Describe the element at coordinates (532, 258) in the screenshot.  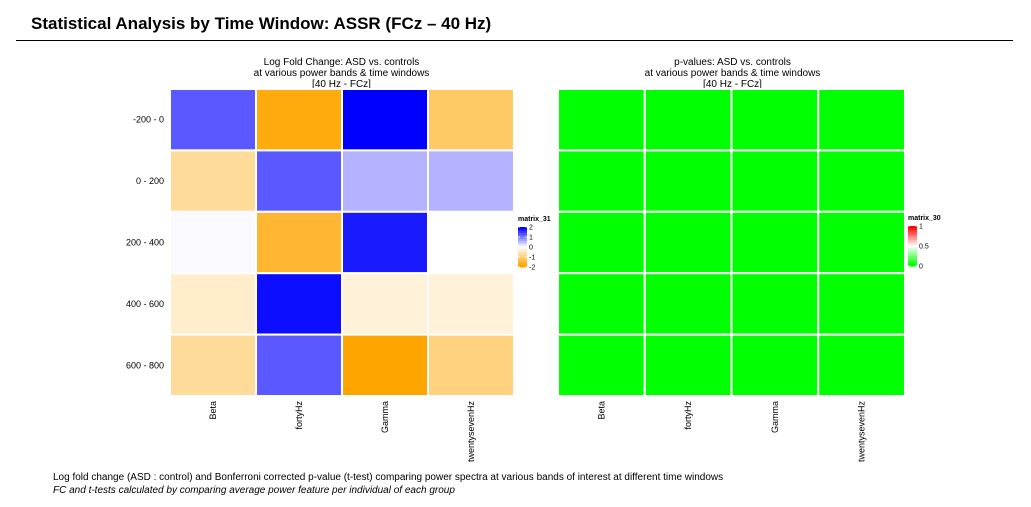
I see `lfc-legend-tick-label: -1` at that location.